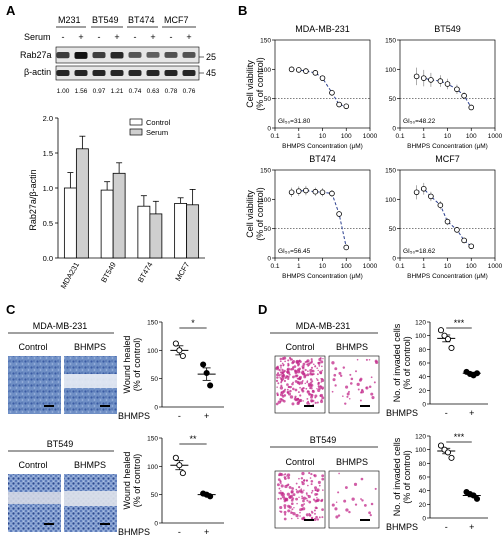 The image size is (504, 555). Describe the element at coordinates (294, 251) in the screenshot. I see `gi50-annotation: GI₅₀=56.45` at that location.